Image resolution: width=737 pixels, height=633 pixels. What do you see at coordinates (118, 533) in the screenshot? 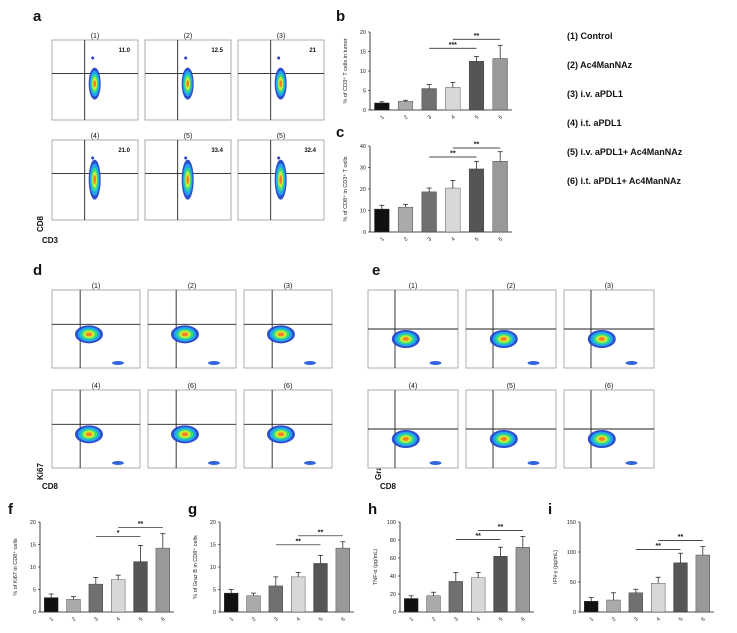
I see `significance-label: *` at bounding box center [118, 533].